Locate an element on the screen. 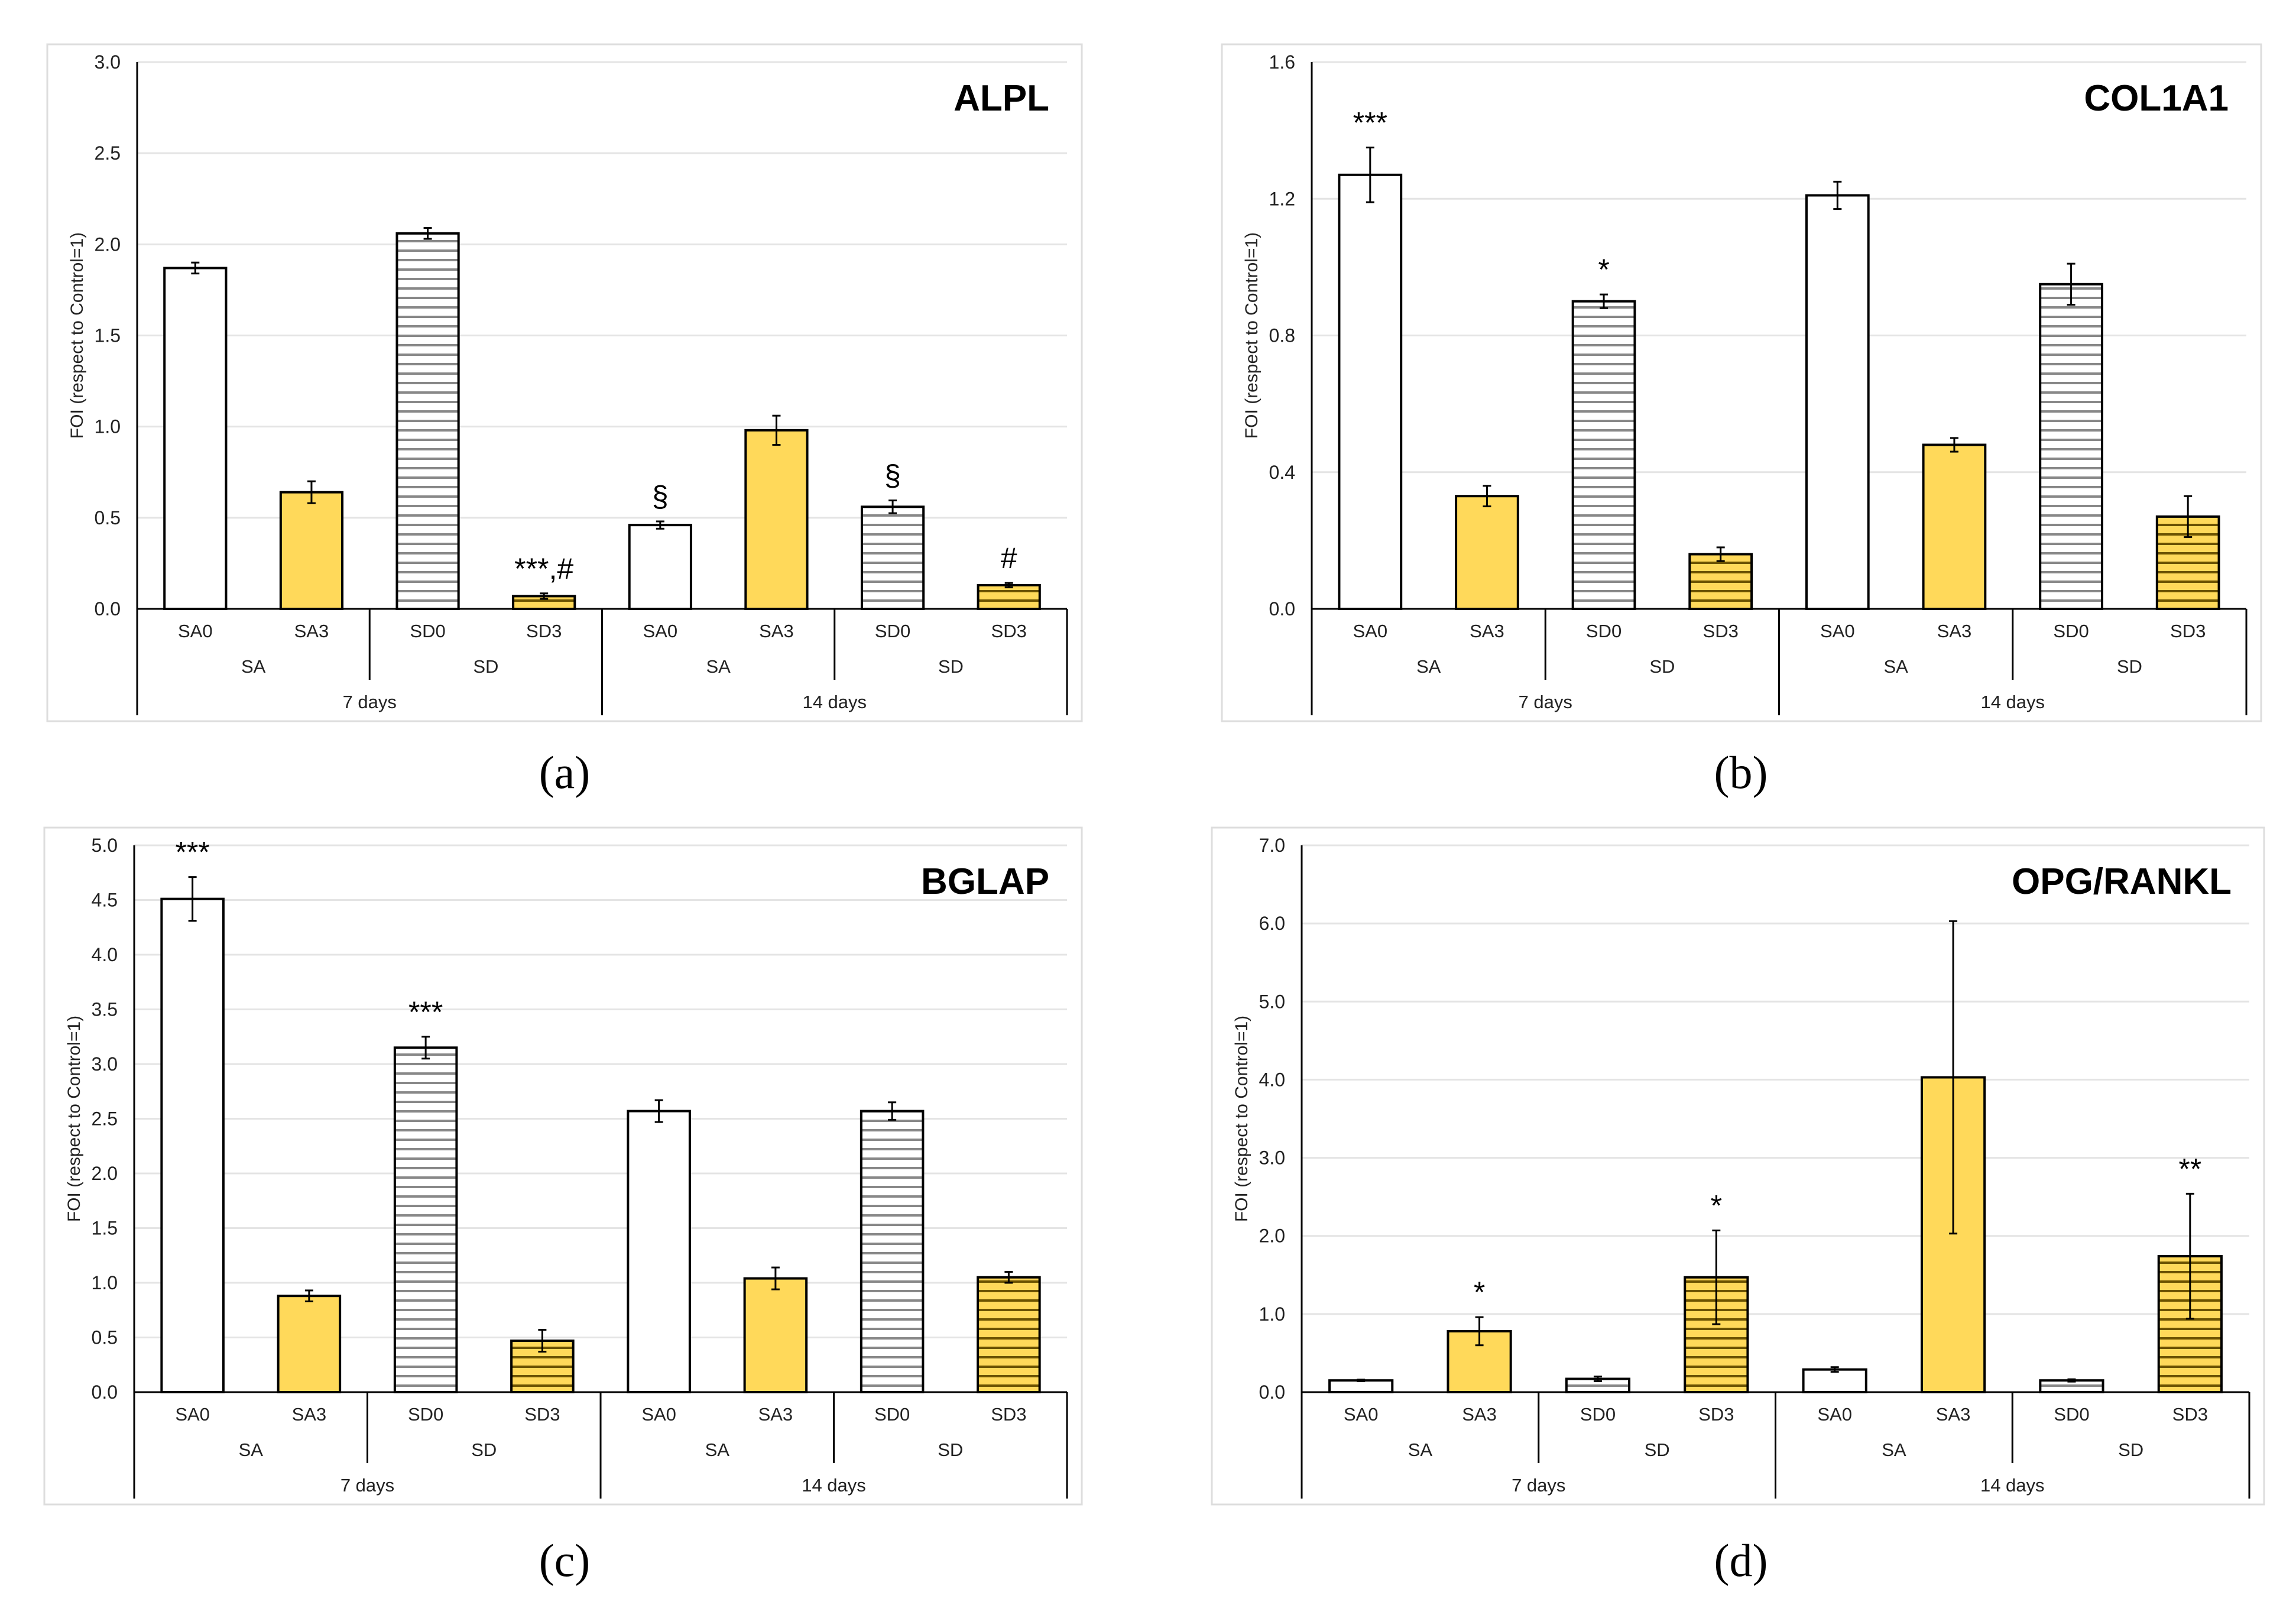 This screenshot has height=1602, width=2296. chart-title: COL1A1 is located at coordinates (2156, 98).